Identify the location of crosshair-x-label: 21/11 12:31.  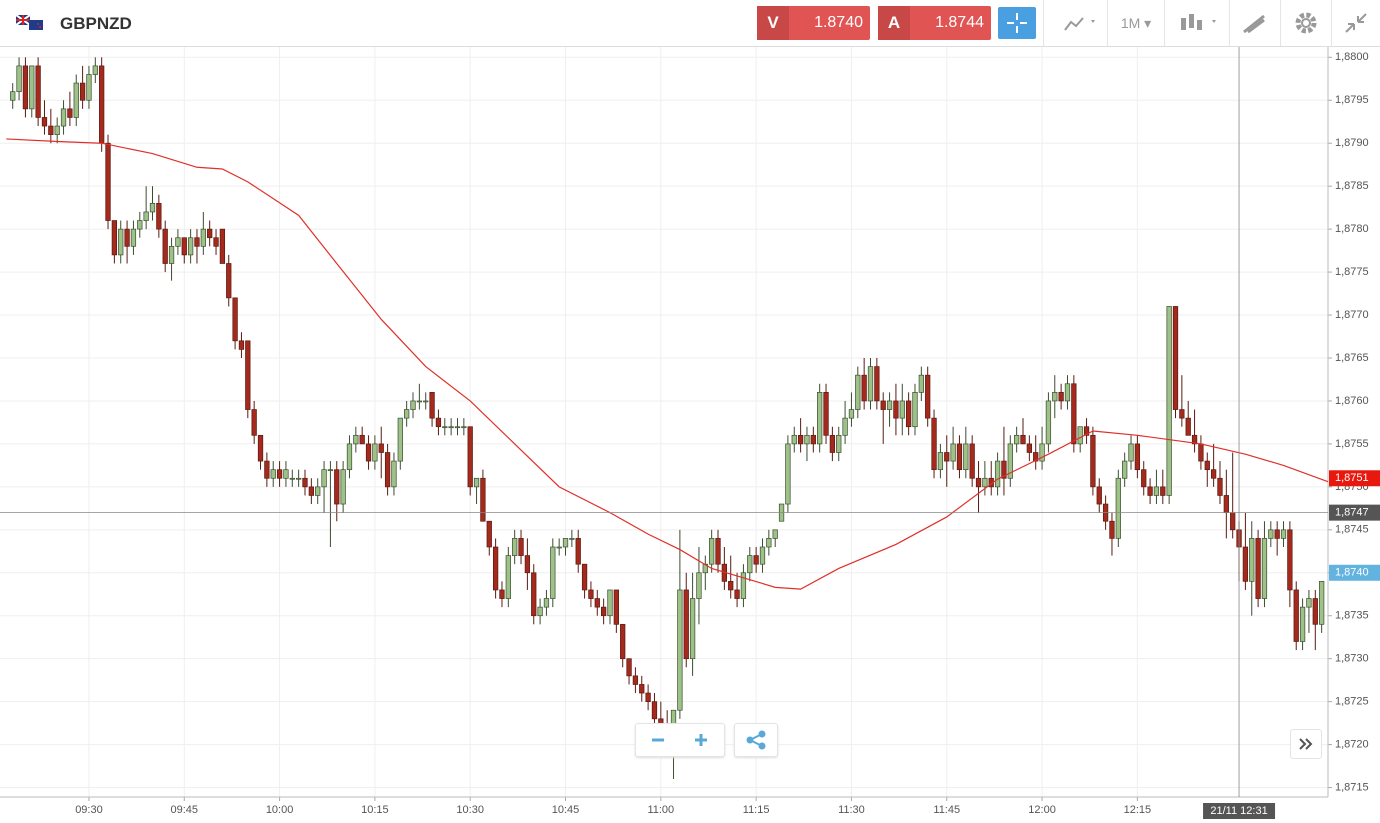
(1238, 811).